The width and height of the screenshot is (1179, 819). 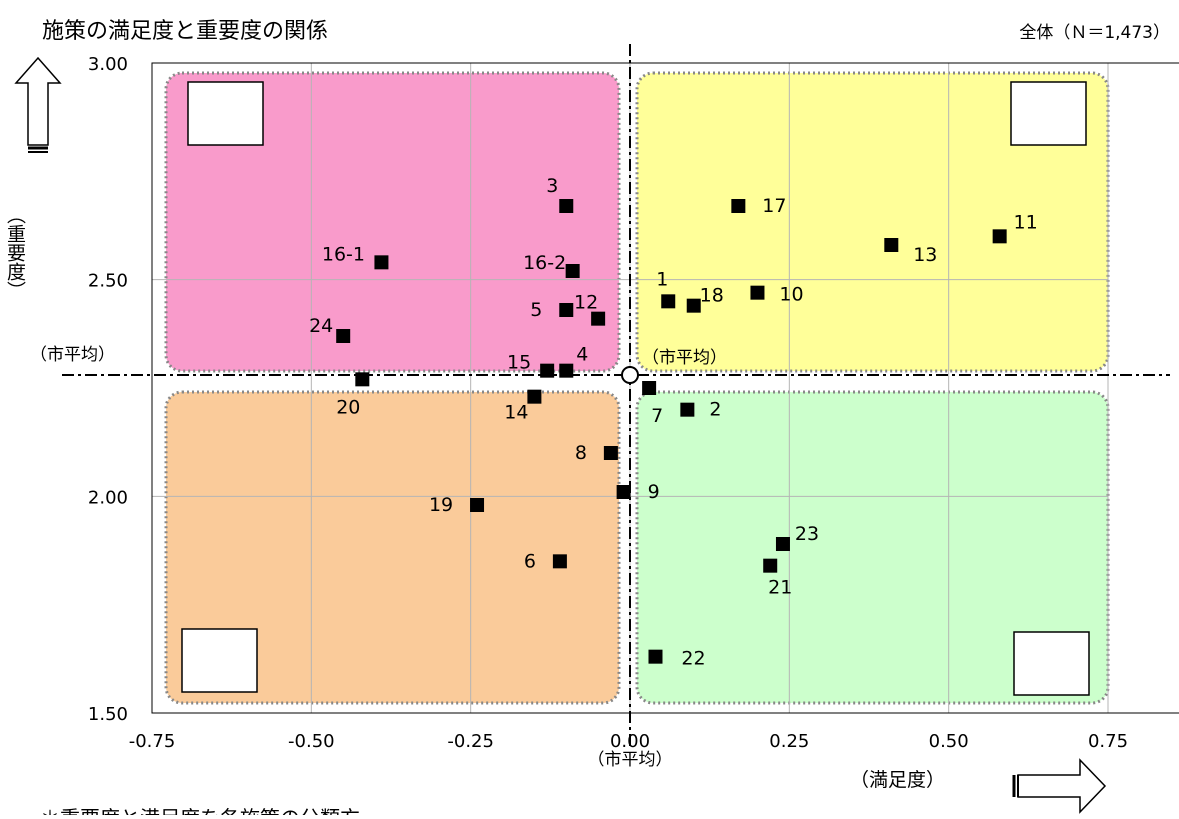 What do you see at coordinates (185, 31) in the screenshot?
I see `chart-title: 施策の満足度と重要度の関係` at bounding box center [185, 31].